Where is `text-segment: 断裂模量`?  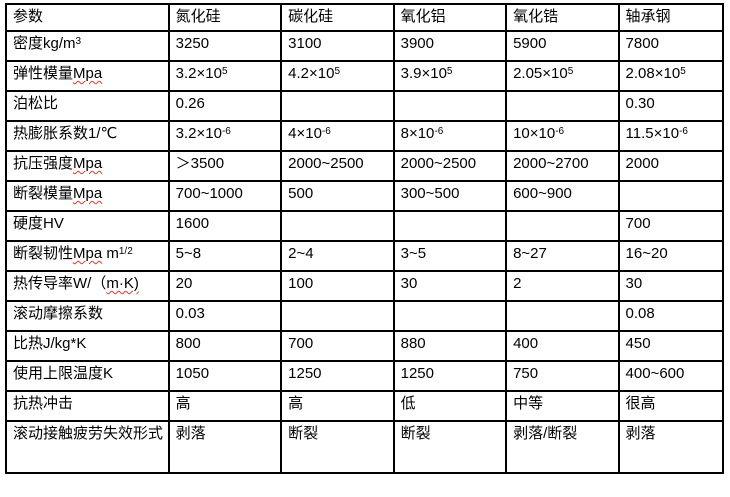 text-segment: 断裂模量 is located at coordinates (43, 193).